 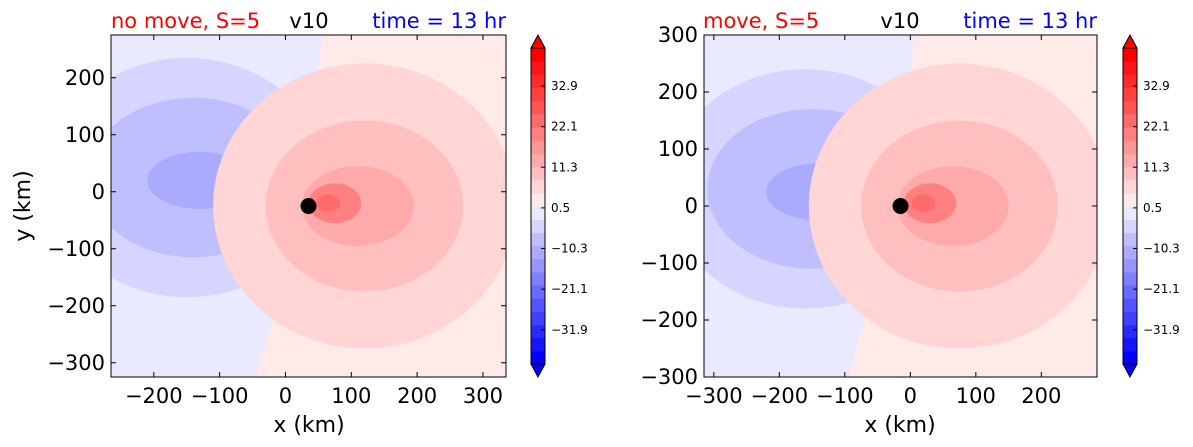 What do you see at coordinates (23, 205) in the screenshot?
I see `y-axis-label: y (km)` at bounding box center [23, 205].